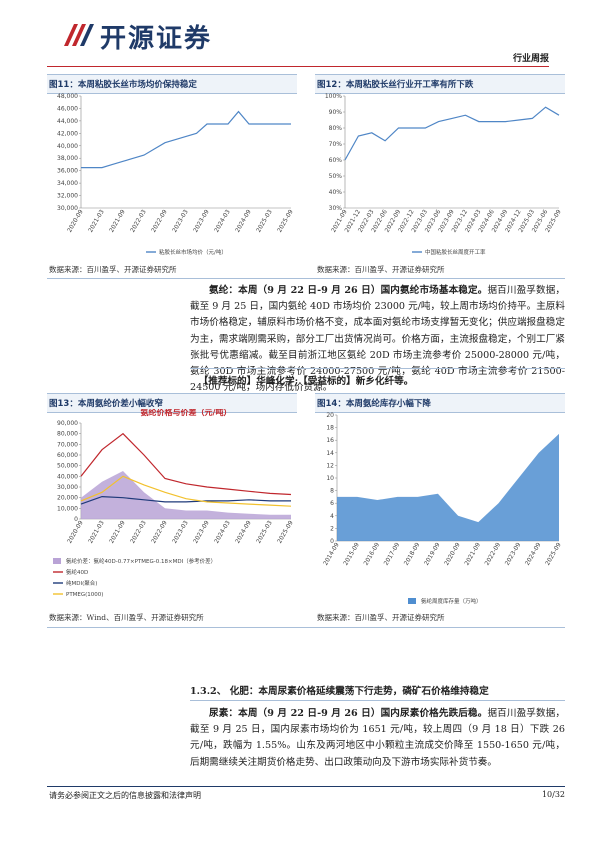 The height and width of the screenshot is (842, 596). What do you see at coordinates (339, 691) in the screenshot?
I see `section-heading: 1.3.2、 化肥：本周尿素价格延续震荡下行走势，磷矿石价格维持稳定` at bounding box center [339, 691].